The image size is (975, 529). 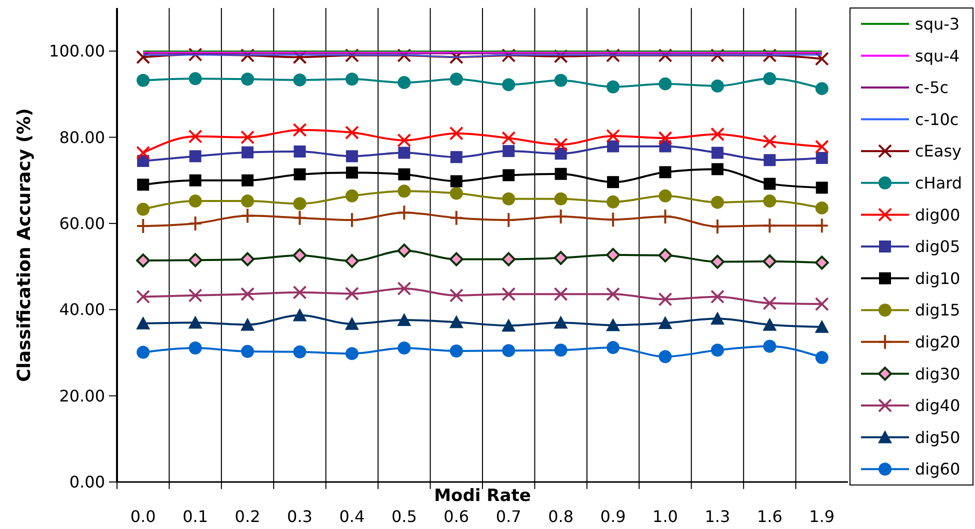 I want to click on x-tick-label: 0.3, so click(x=299, y=516).